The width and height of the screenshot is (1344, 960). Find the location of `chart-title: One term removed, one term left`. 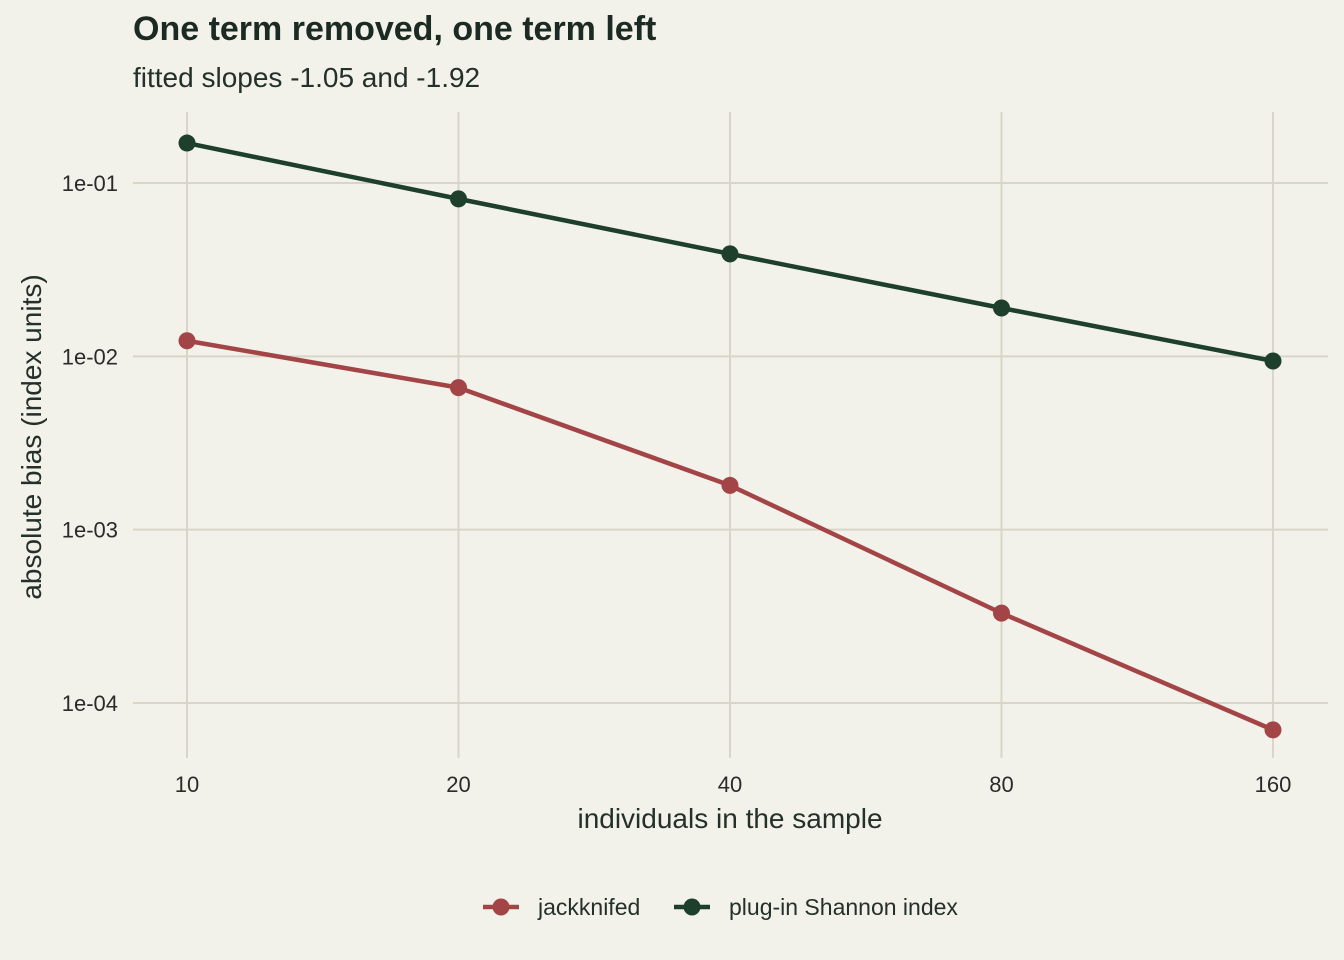

chart-title: One term removed, one term left is located at coordinates (395, 29).